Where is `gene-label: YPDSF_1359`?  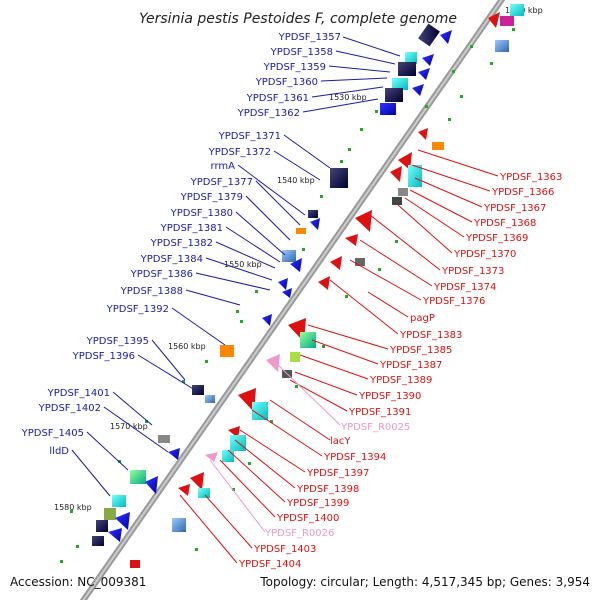
gene-label: YPDSF_1359 is located at coordinates (294, 67).